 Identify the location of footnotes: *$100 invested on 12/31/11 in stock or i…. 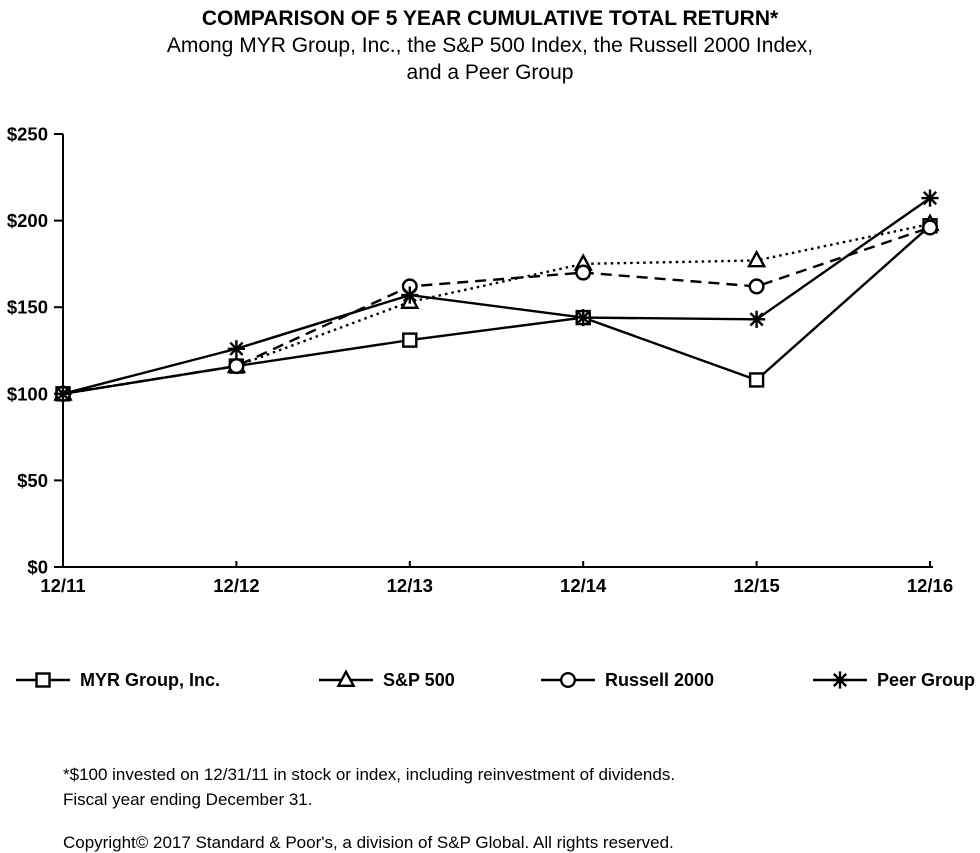
(369, 807).